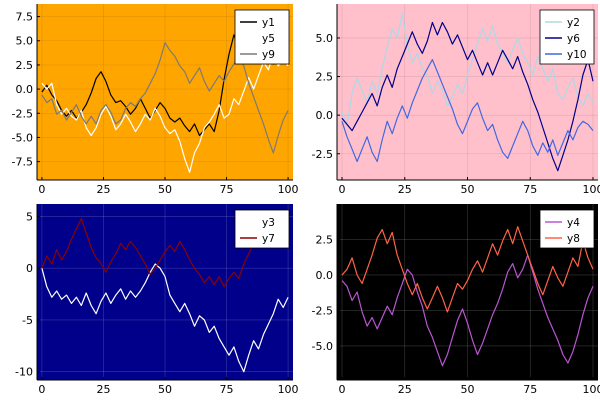  I want to click on y-tick-label: 0, so click(29, 268).